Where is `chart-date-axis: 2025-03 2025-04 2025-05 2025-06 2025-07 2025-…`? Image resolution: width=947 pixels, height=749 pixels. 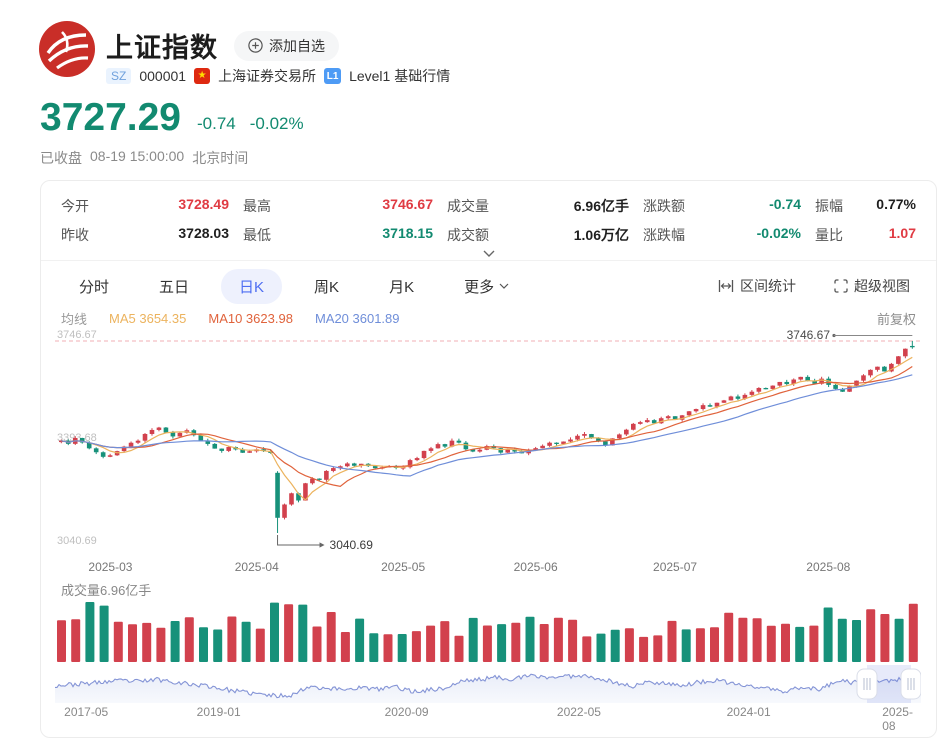
chart-date-axis: 2025-03 2025-04 2025-05 2025-06 2025-07 2025-… is located at coordinates (488, 568).